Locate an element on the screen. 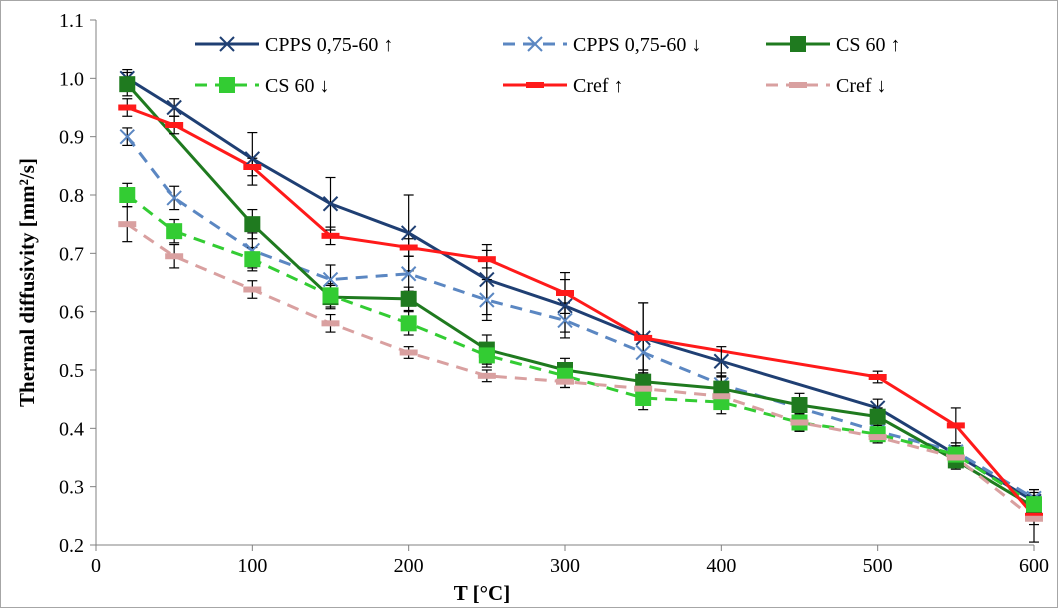  legend-label: CS 60 ↓ is located at coordinates (297, 86).